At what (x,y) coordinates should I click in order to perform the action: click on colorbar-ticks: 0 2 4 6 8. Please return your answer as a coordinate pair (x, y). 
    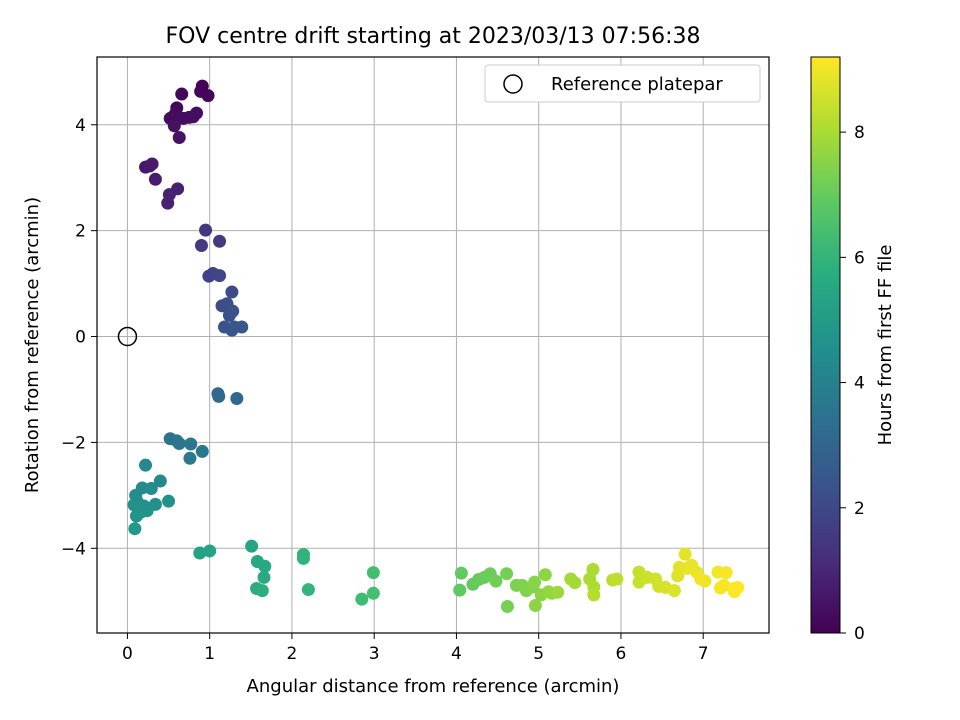
    Looking at the image, I should click on (852, 383).